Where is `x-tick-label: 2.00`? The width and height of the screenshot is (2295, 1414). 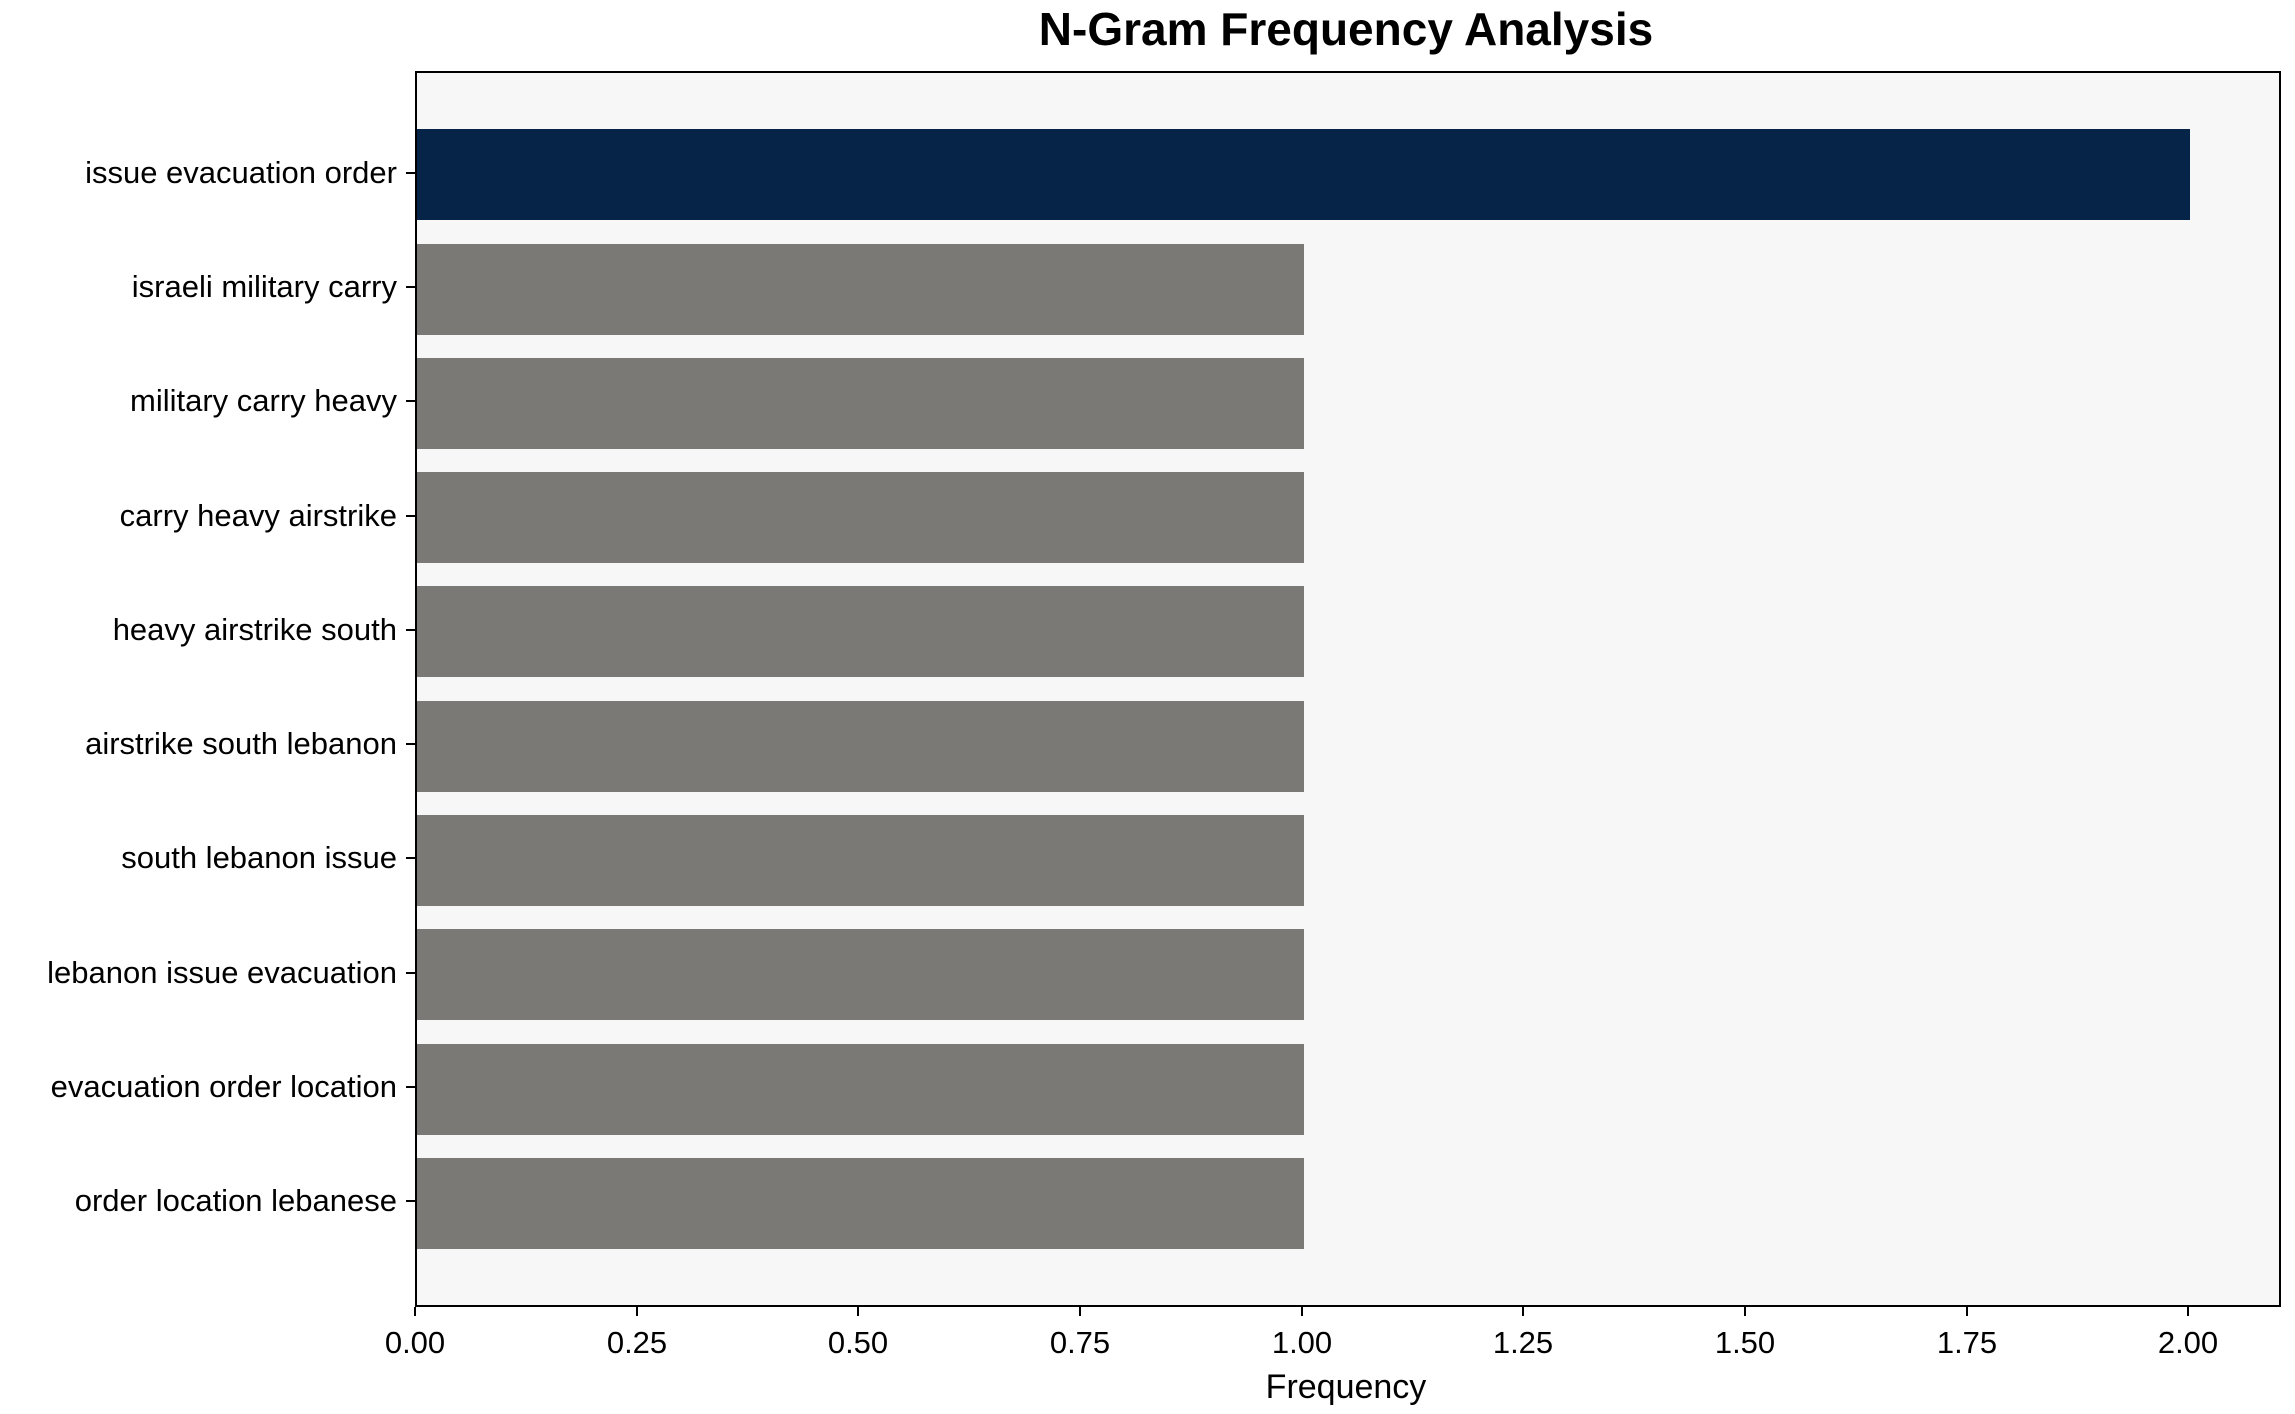 x-tick-label: 2.00 is located at coordinates (2188, 1342).